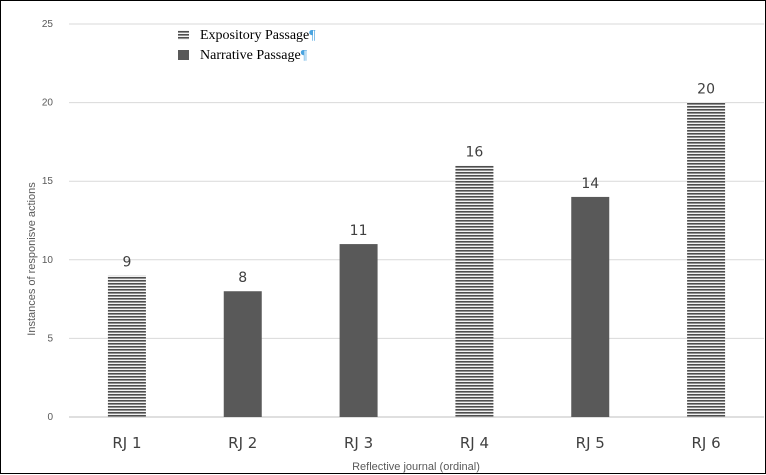  What do you see at coordinates (250, 55) in the screenshot?
I see `legend-text-narrative: Narrative Passage` at bounding box center [250, 55].